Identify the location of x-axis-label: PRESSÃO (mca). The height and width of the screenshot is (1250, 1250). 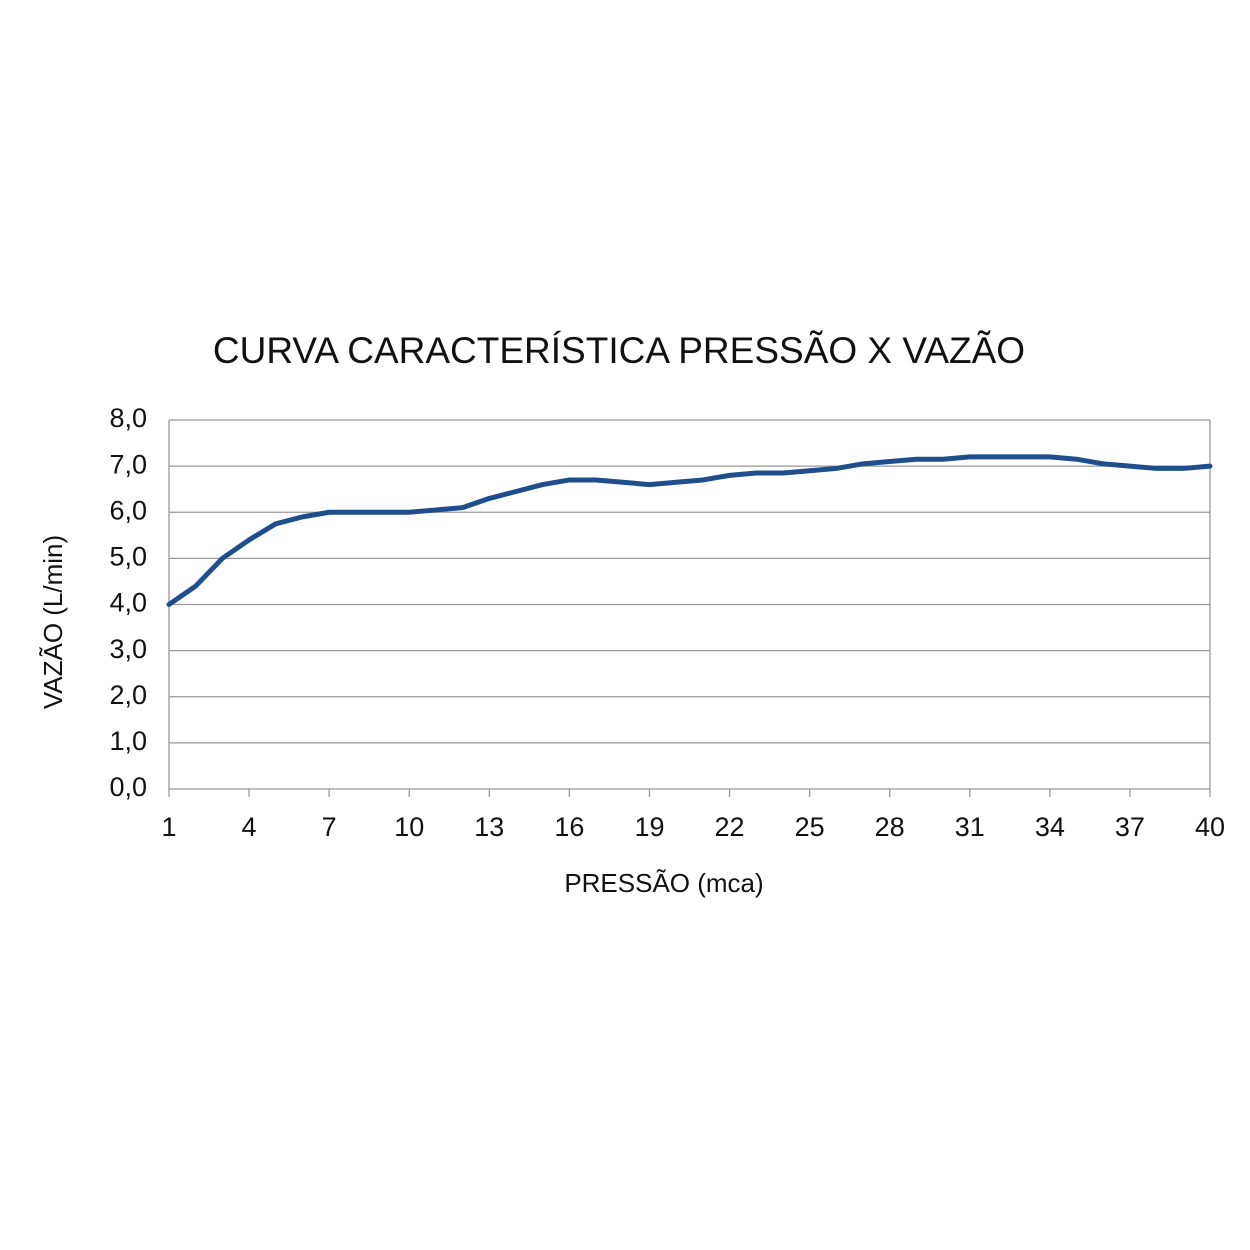
(663, 883).